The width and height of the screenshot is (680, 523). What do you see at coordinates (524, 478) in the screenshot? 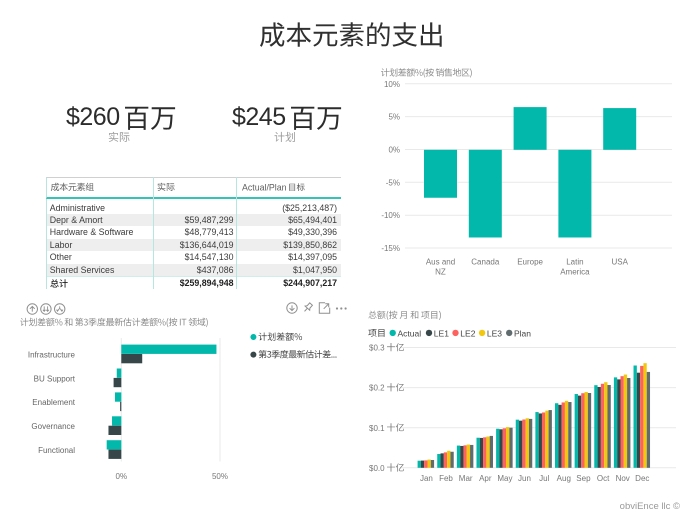
I see `svg-text: Jun` at bounding box center [524, 478].